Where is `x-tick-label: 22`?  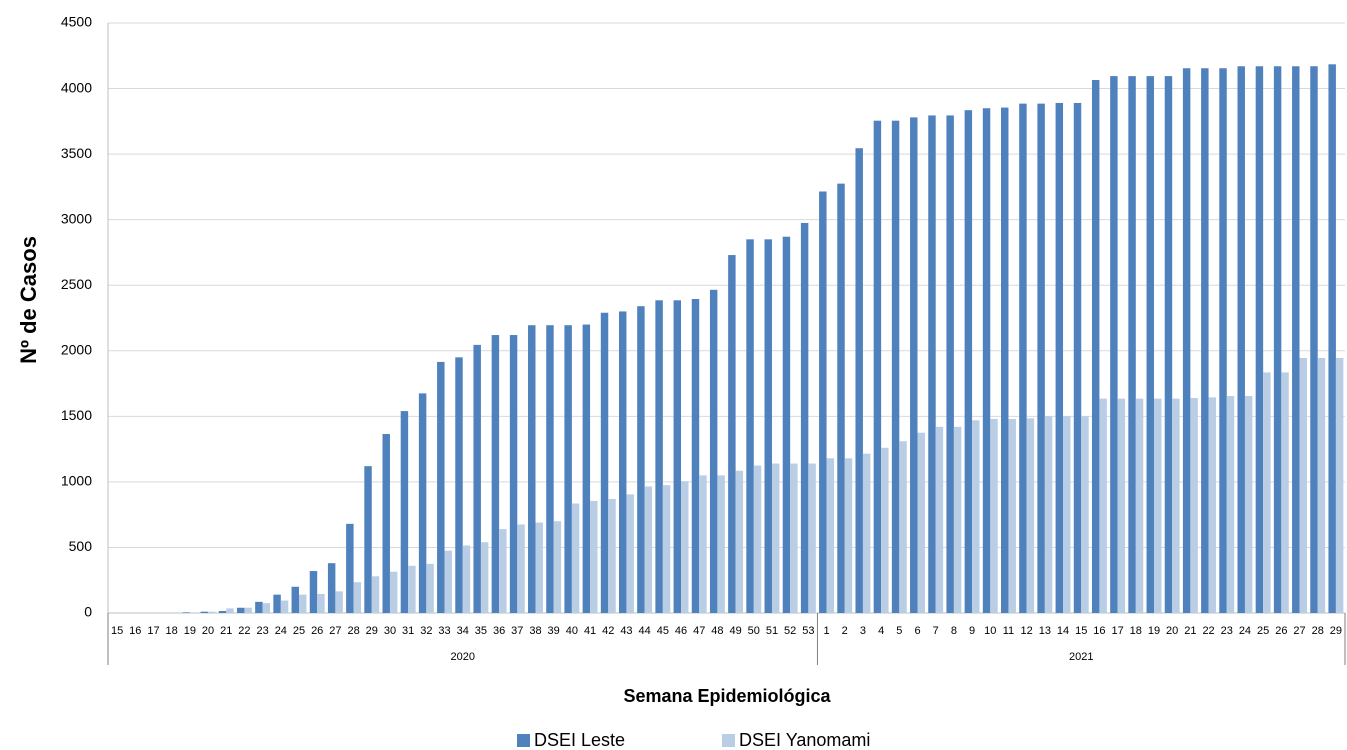 x-tick-label: 22 is located at coordinates (244, 631).